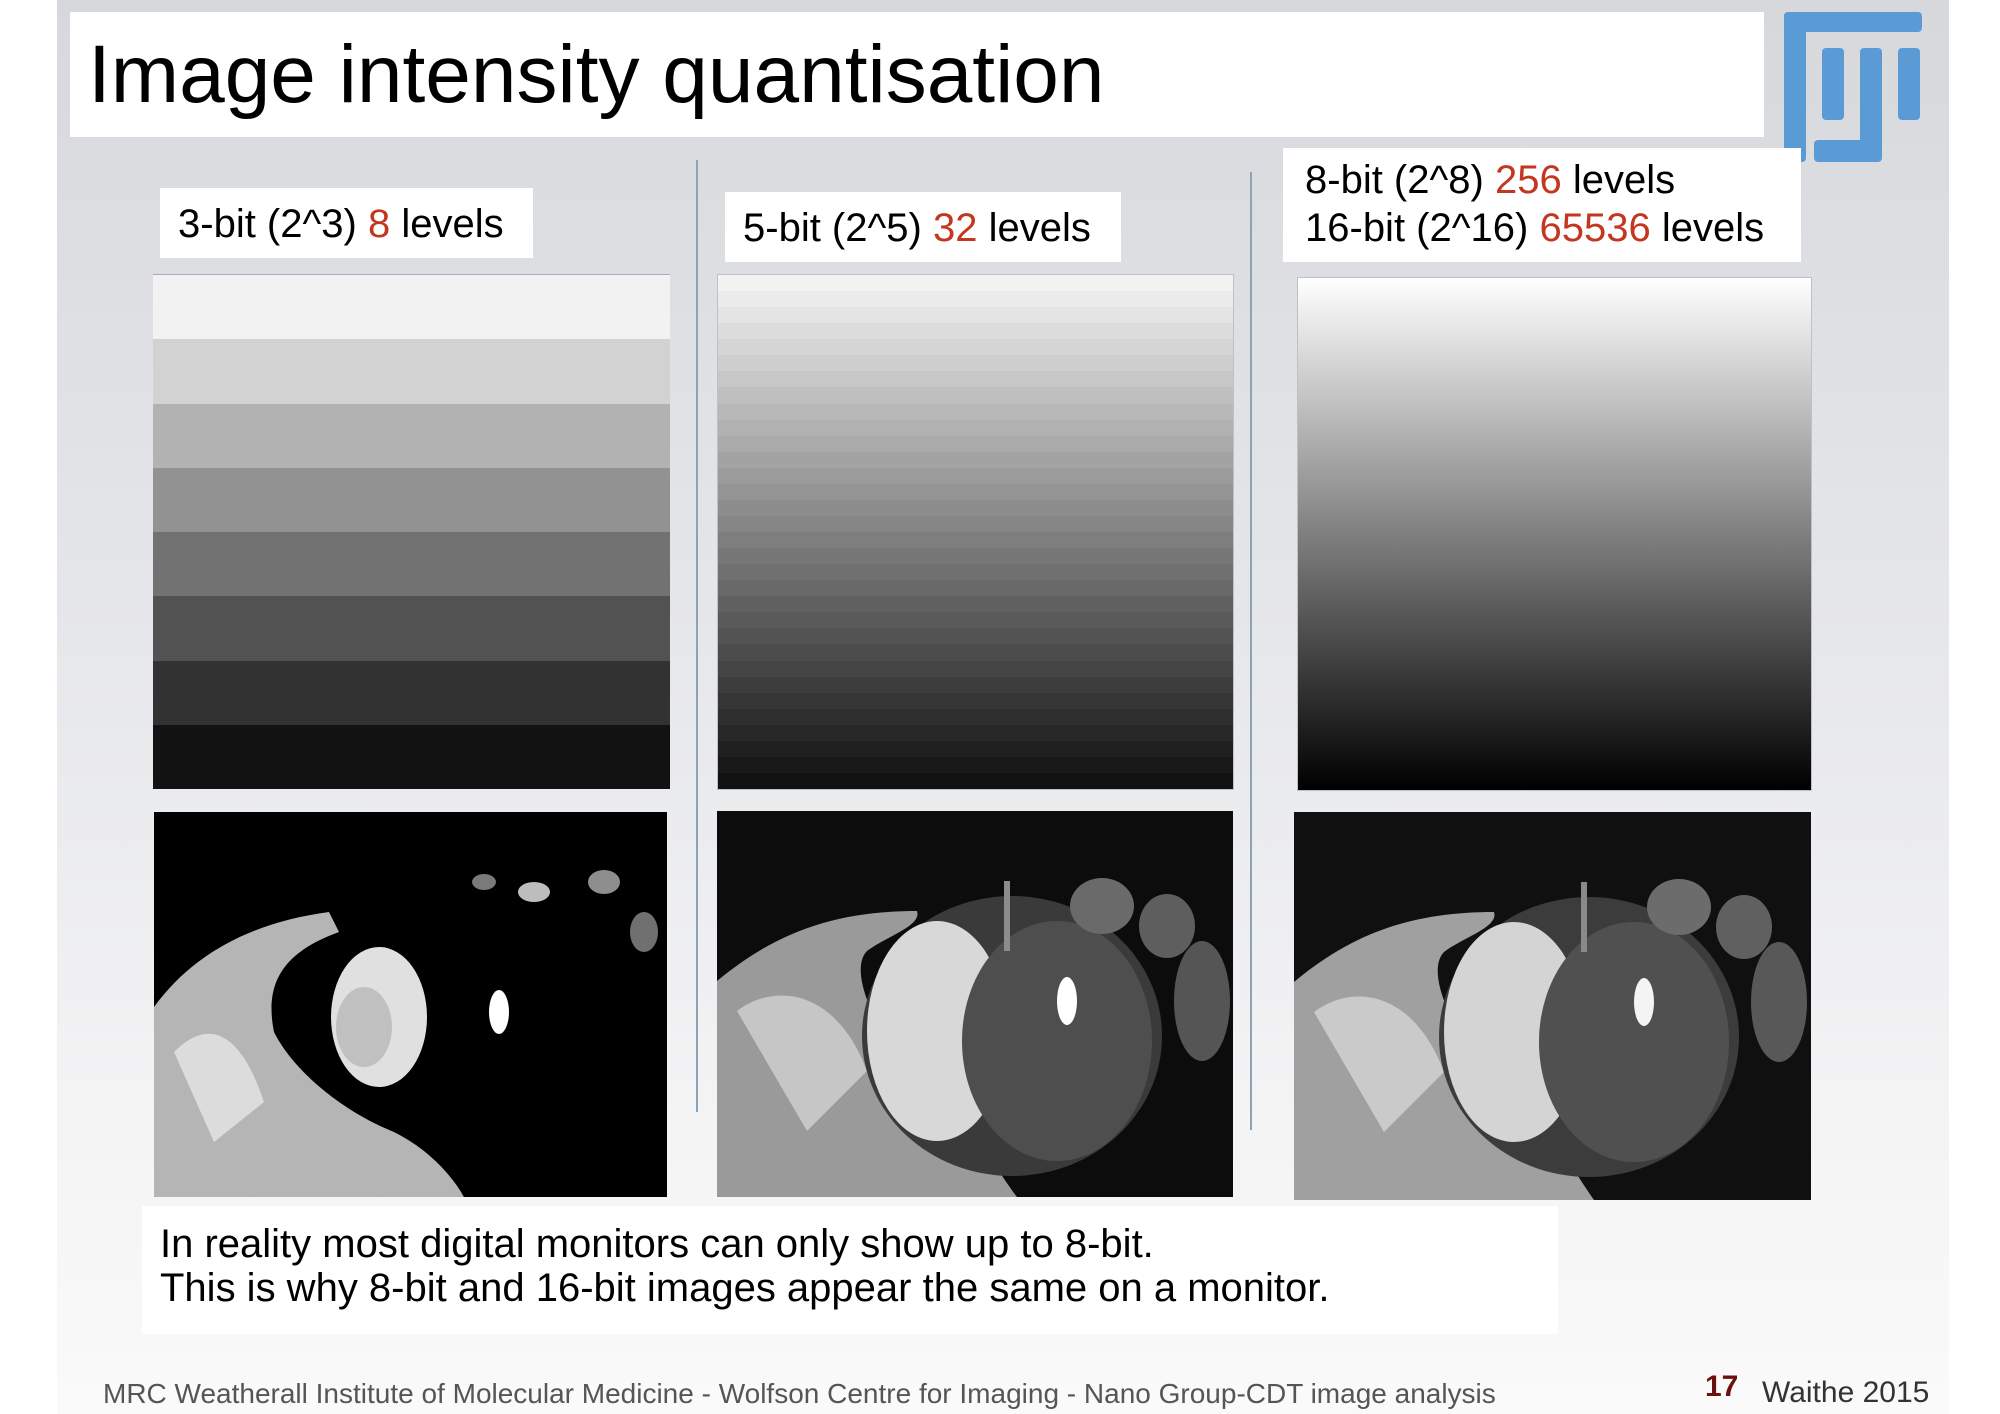 This screenshot has width=2000, height=1414. What do you see at coordinates (832, 228) in the screenshot?
I see `bit-depth-text: 5-bit (2^5)` at bounding box center [832, 228].